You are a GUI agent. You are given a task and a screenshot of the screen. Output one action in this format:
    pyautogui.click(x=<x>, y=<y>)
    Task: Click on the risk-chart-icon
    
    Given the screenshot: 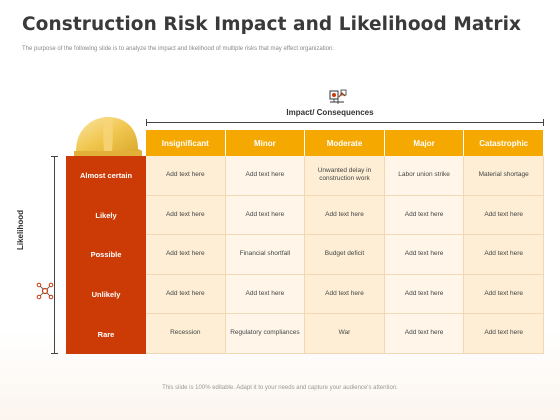 What is the action you would take?
    pyautogui.click(x=338, y=96)
    